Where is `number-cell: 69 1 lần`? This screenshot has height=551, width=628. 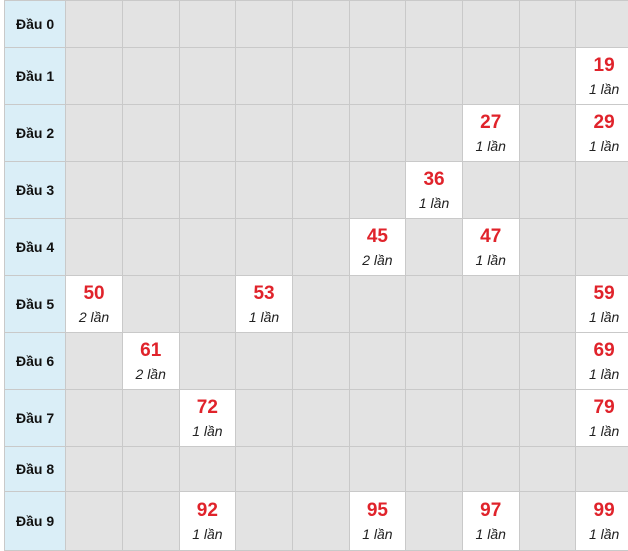
number-cell: 69 1 lần is located at coordinates (601, 361).